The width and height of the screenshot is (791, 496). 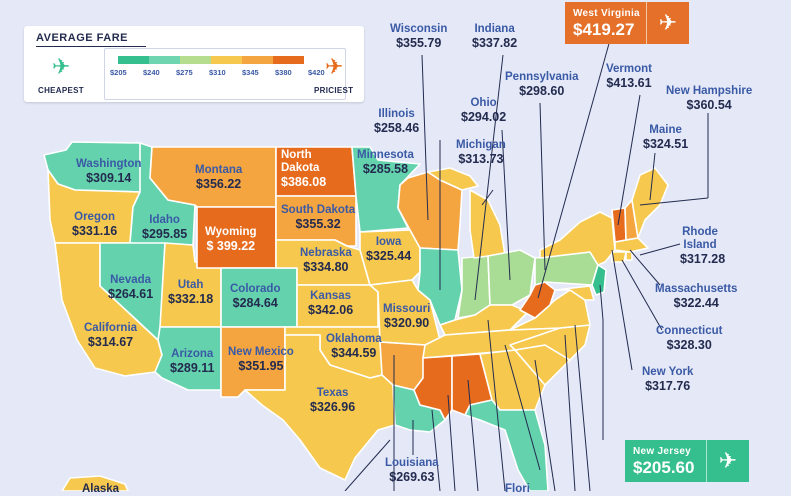 What do you see at coordinates (631, 245) in the screenshot?
I see `state-massachusetts` at bounding box center [631, 245].